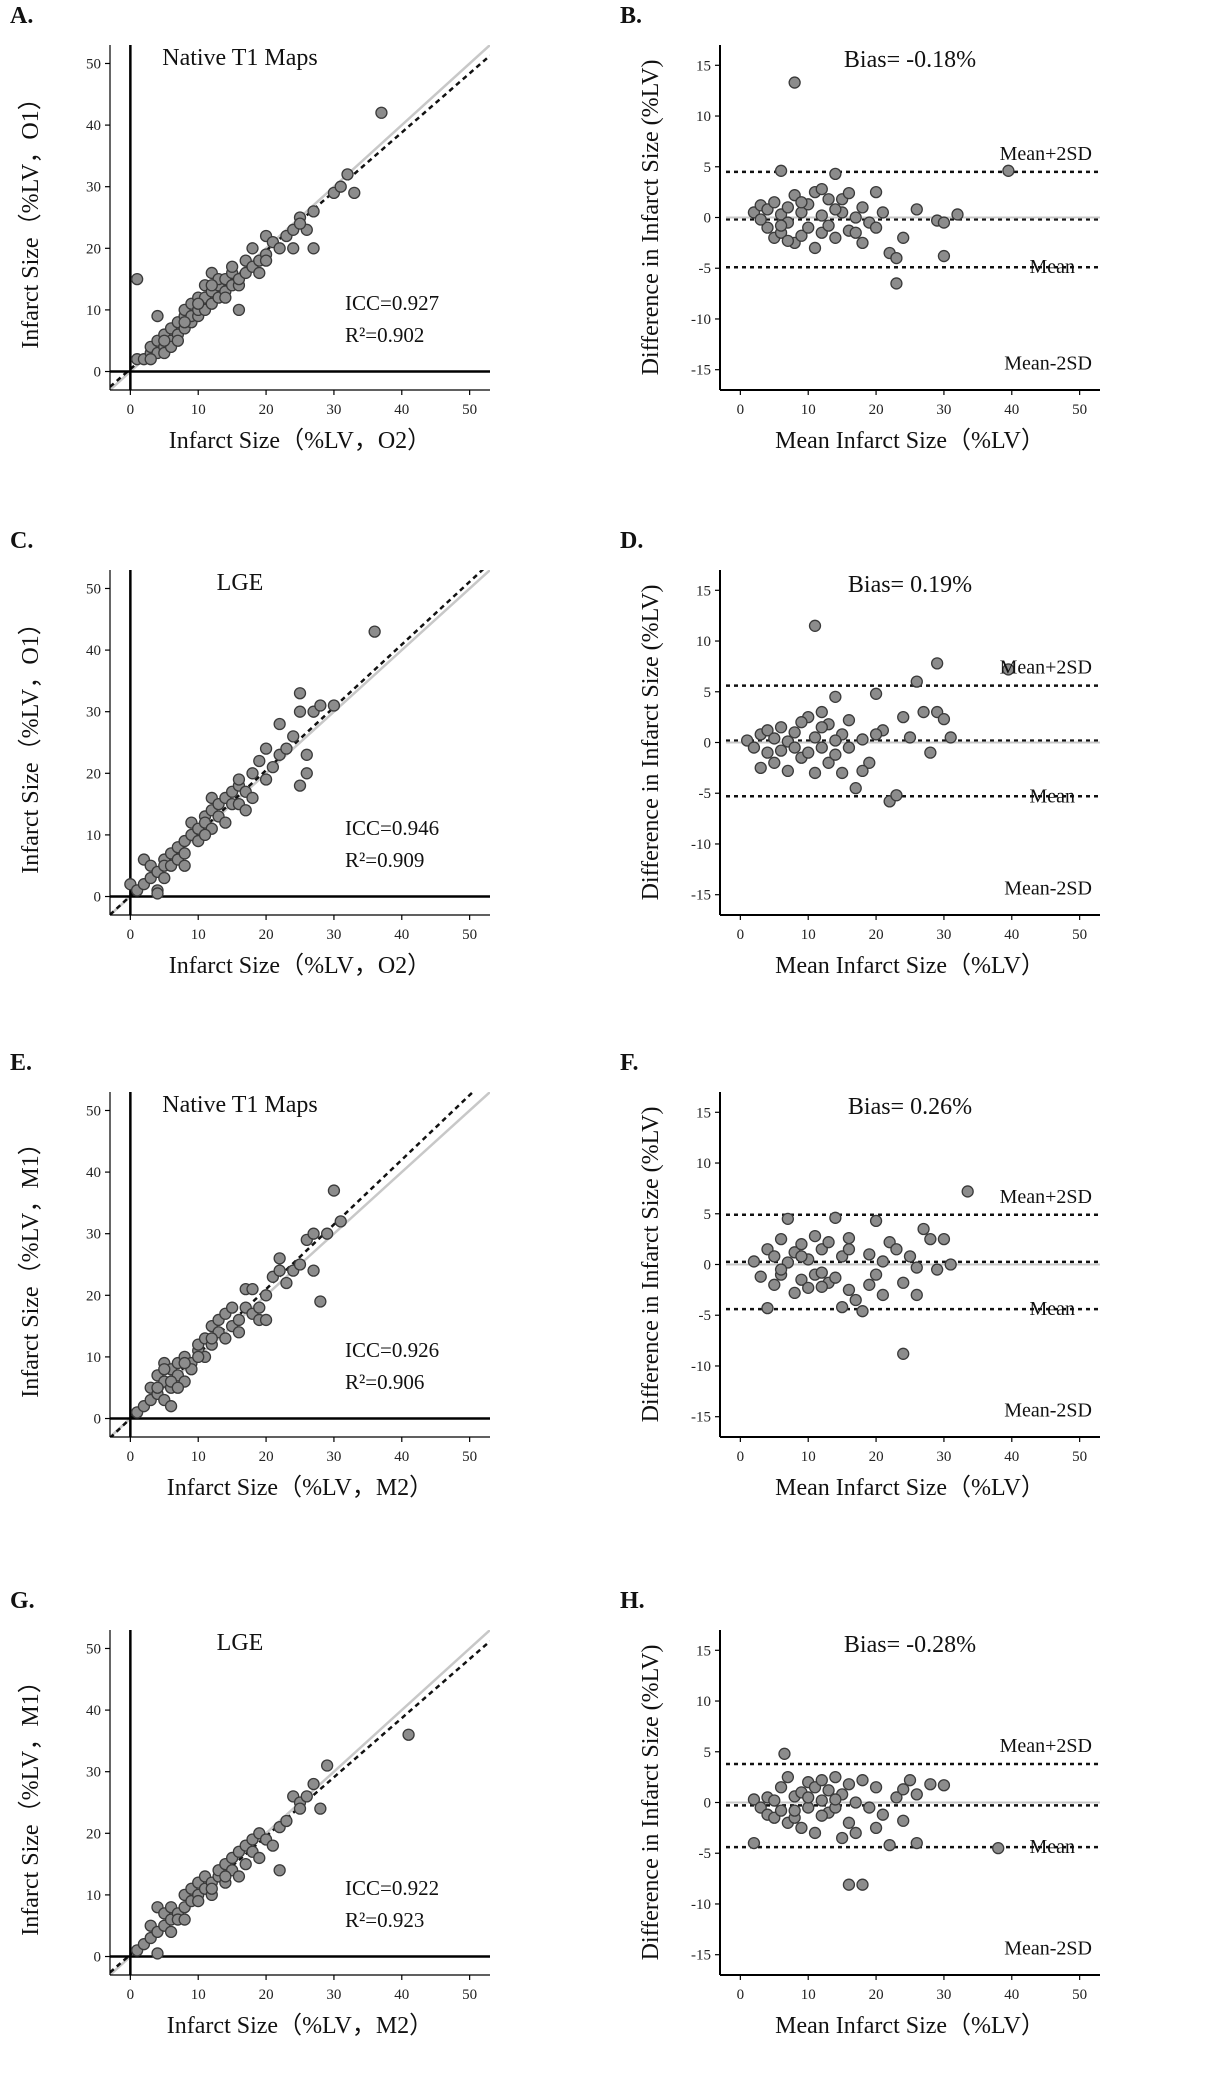 The image size is (1226, 2100). What do you see at coordinates (651, 1265) in the screenshot?
I see `y-axis-title: Difference in Infarct Size (%LV)` at bounding box center [651, 1265].